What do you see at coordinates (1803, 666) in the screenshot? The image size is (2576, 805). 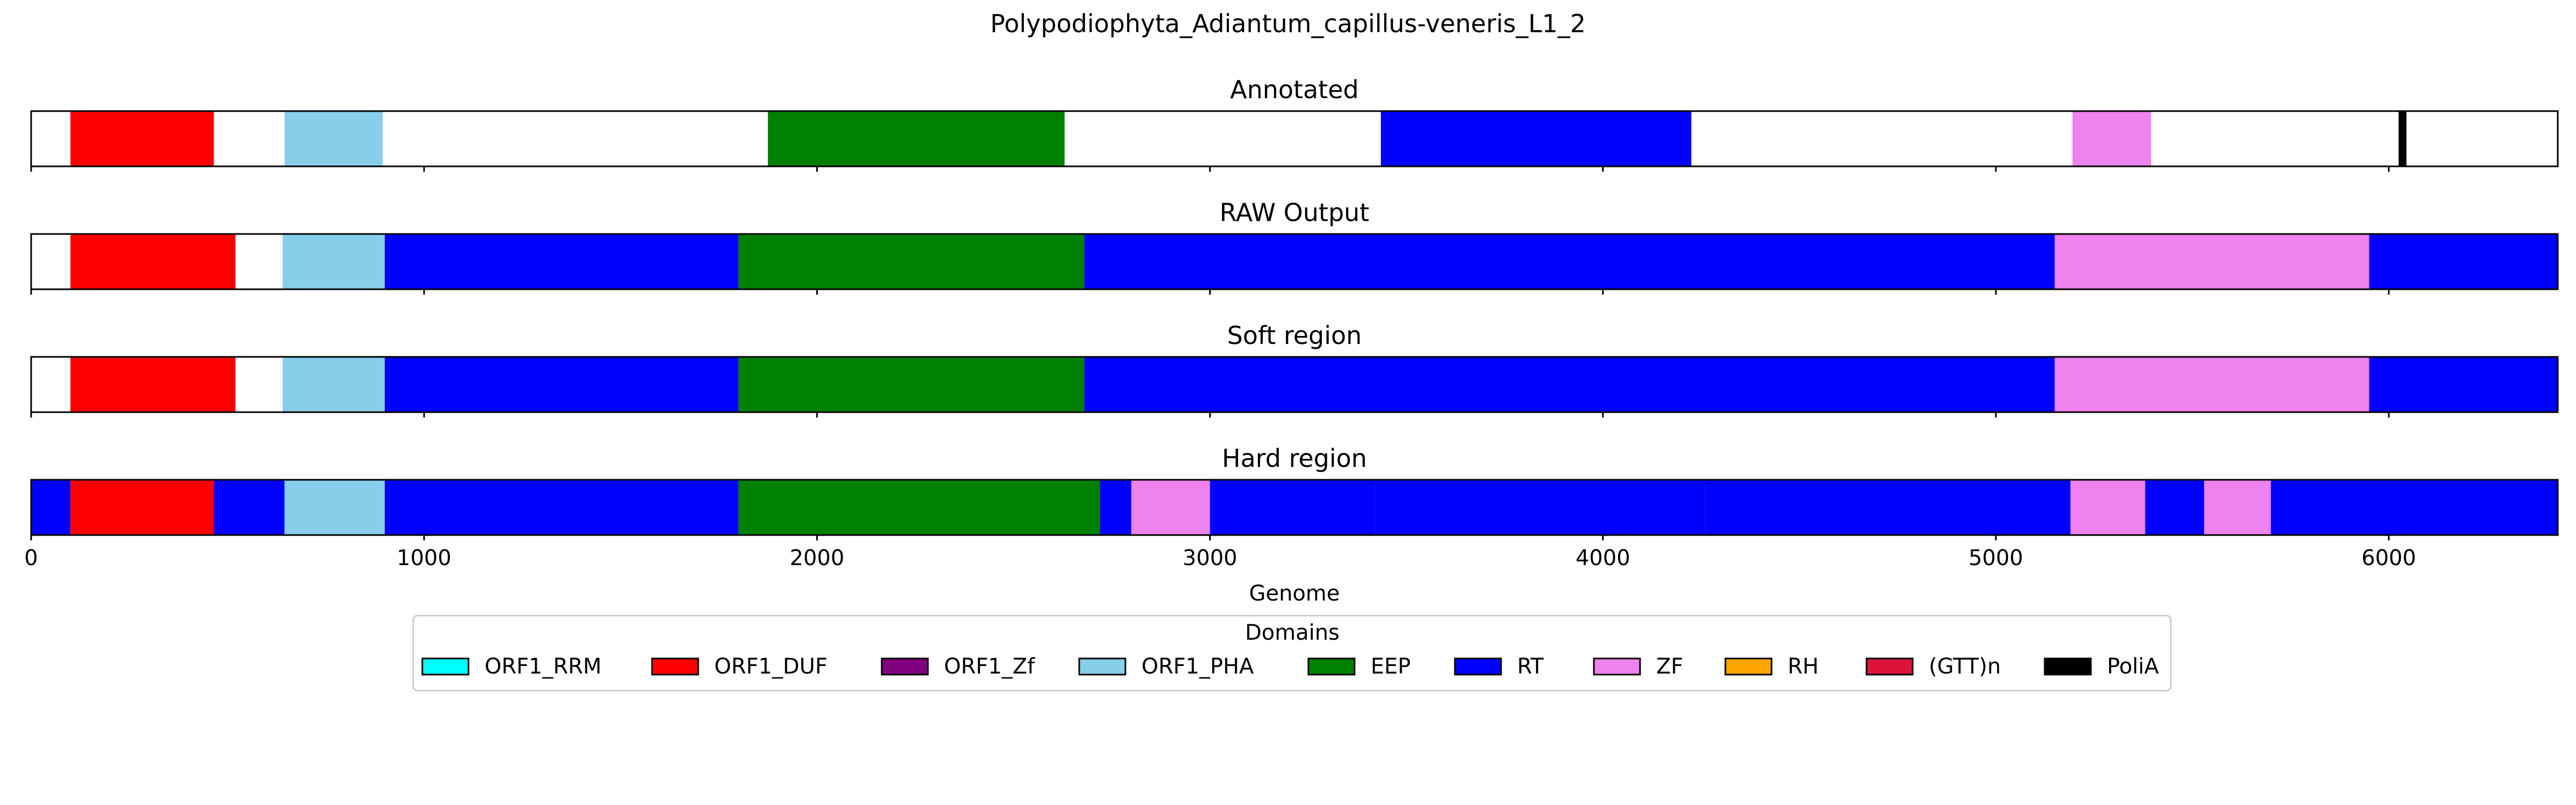 I see `legend-label: RH` at bounding box center [1803, 666].